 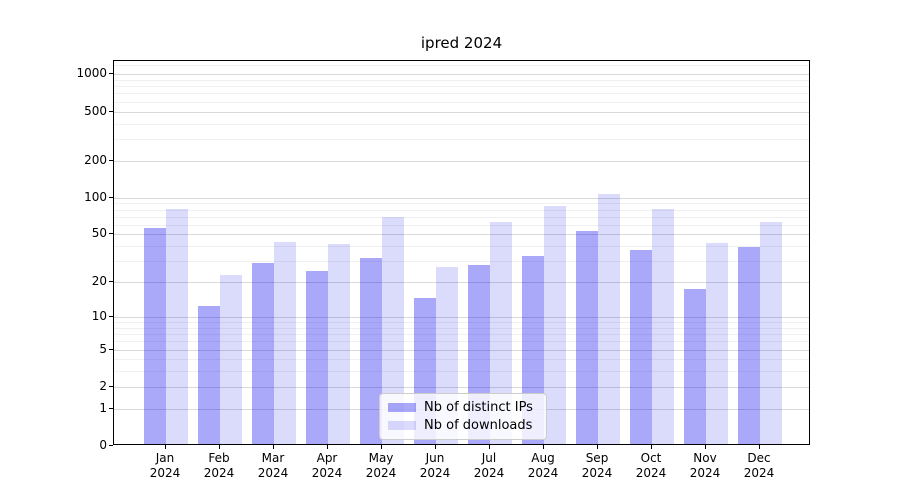 I want to click on legend-label-downloads: Nb of downloads, so click(x=478, y=425).